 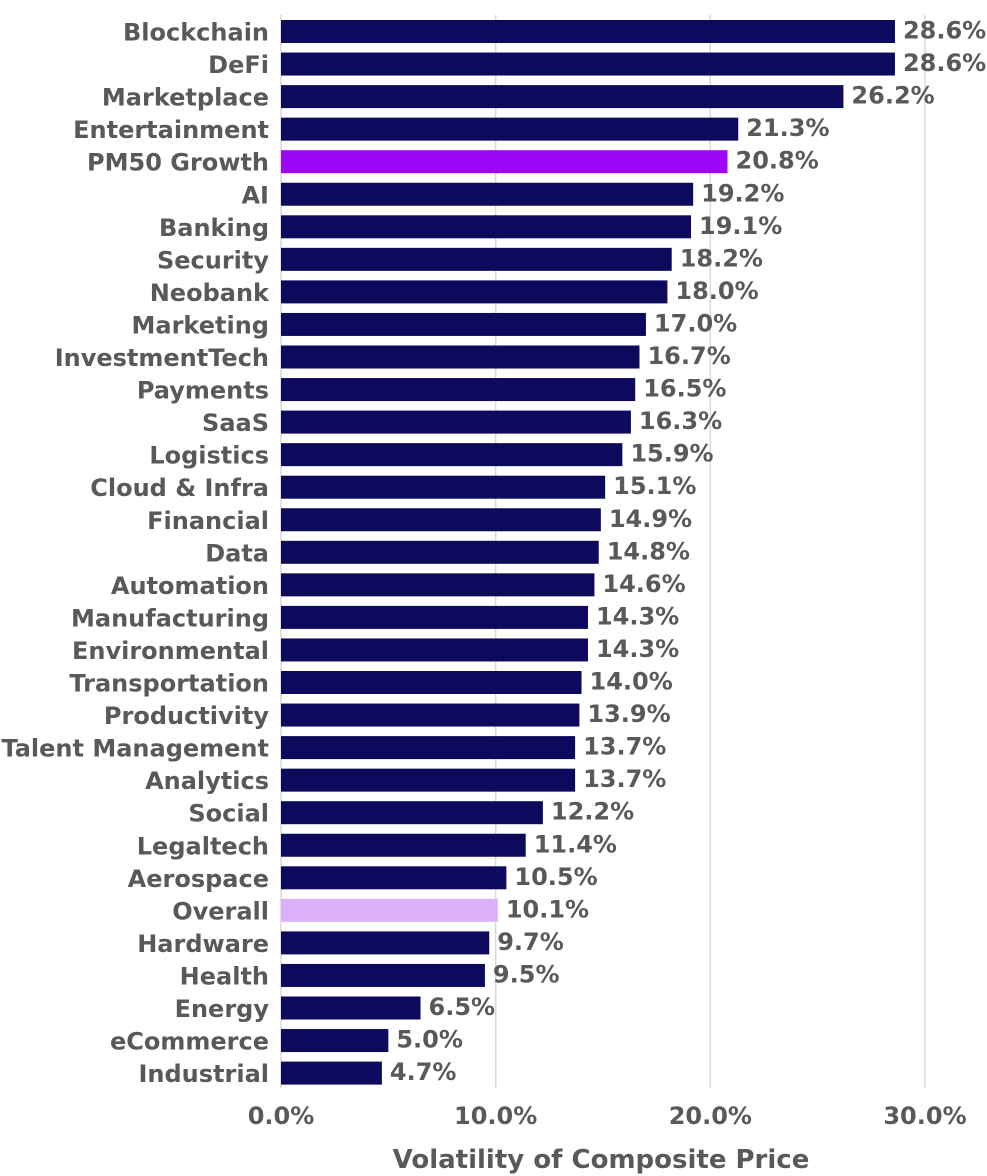 I want to click on value-label-health: 9.5%, so click(x=526, y=974).